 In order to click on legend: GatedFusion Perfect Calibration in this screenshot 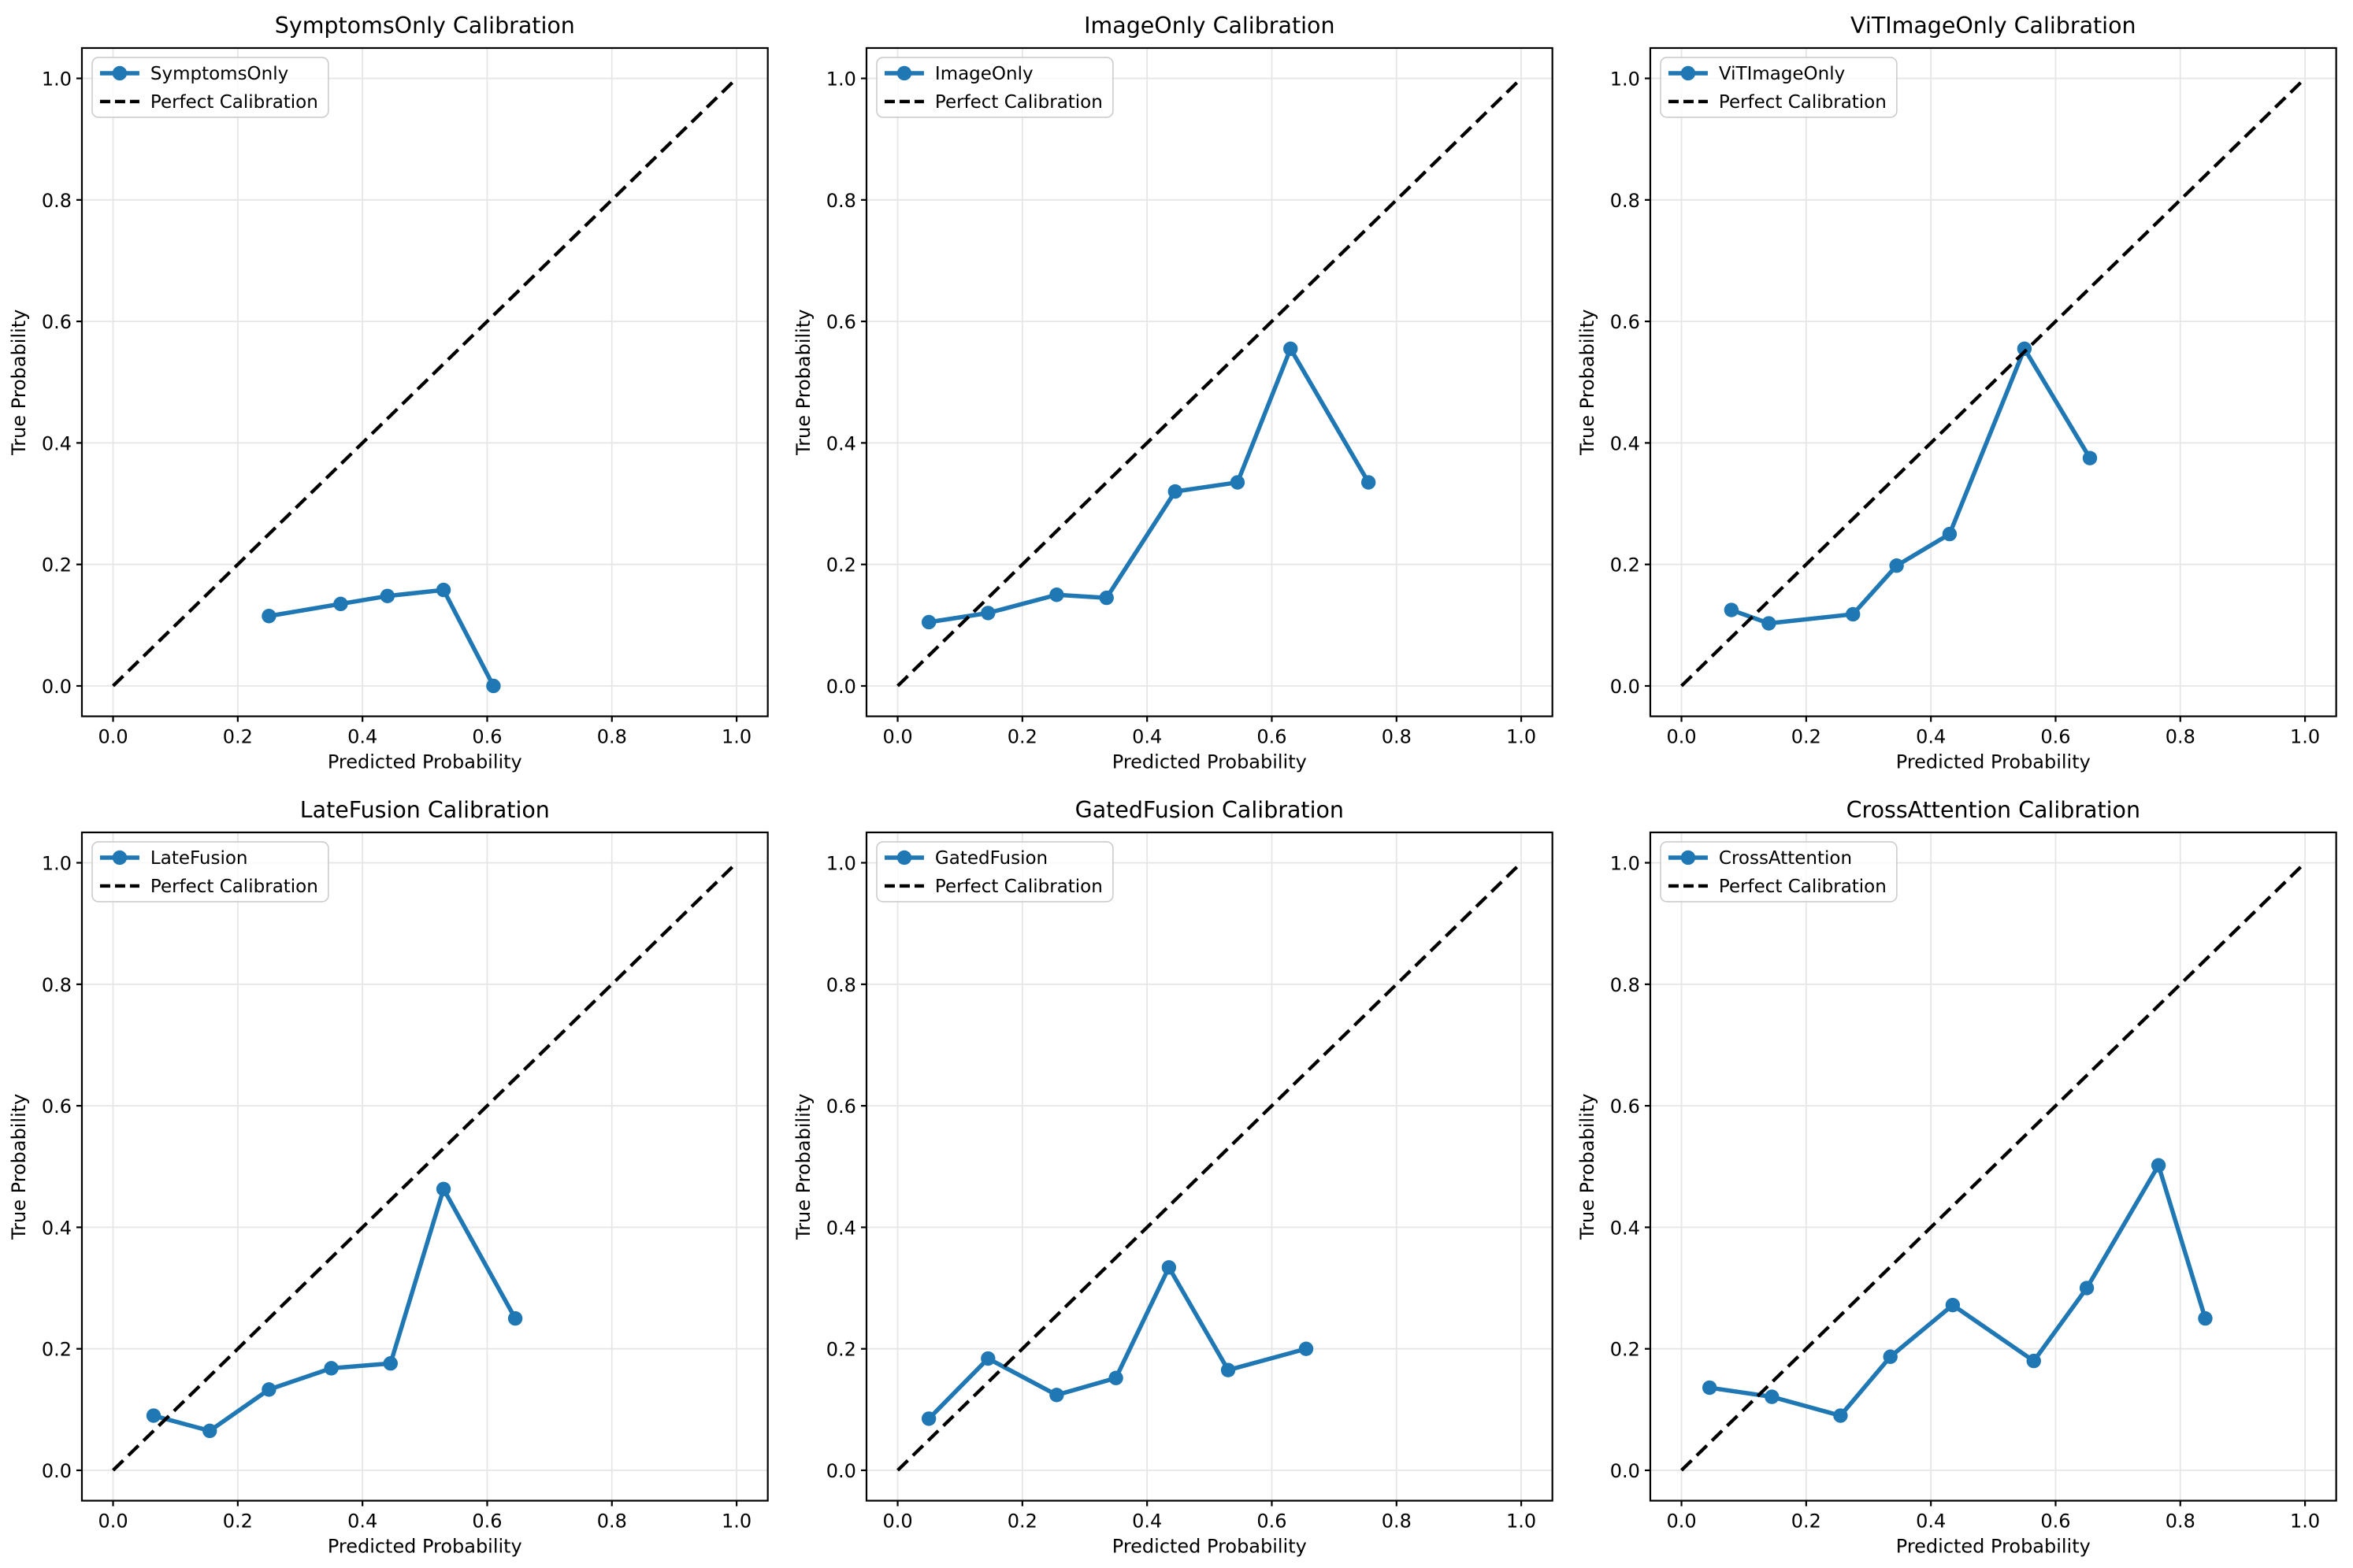, I will do `click(994, 871)`.